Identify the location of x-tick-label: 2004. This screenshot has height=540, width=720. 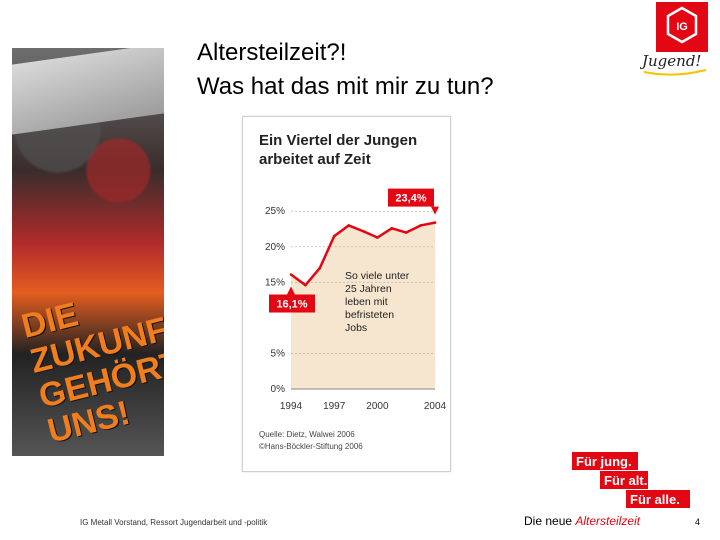
(435, 406).